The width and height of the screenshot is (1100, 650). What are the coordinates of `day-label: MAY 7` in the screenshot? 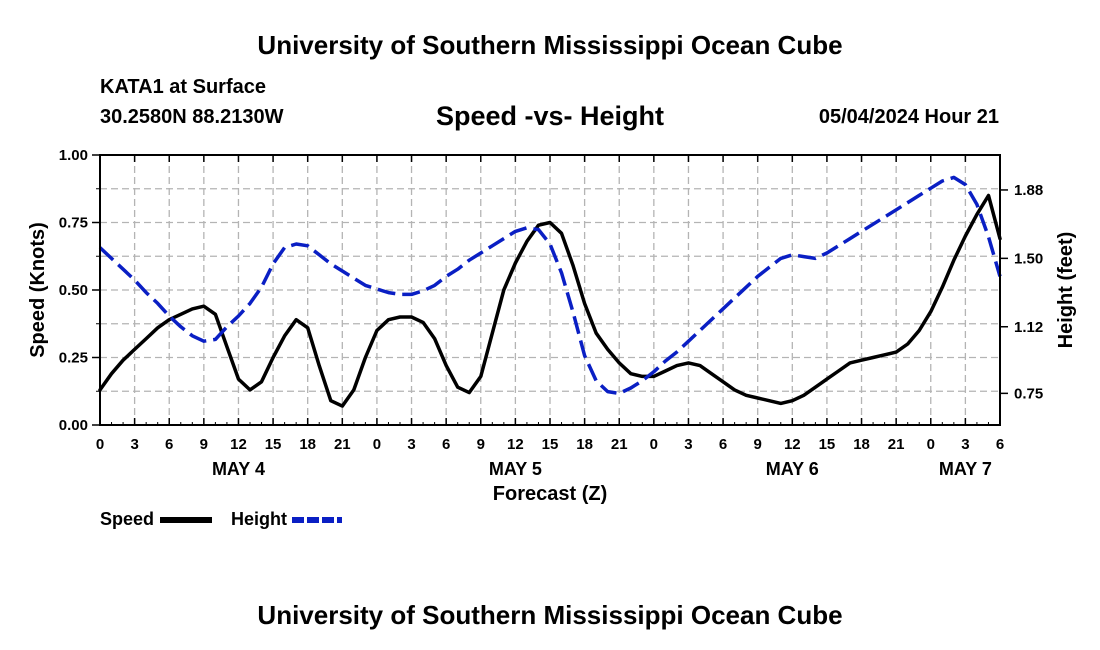 It's located at (965, 469).